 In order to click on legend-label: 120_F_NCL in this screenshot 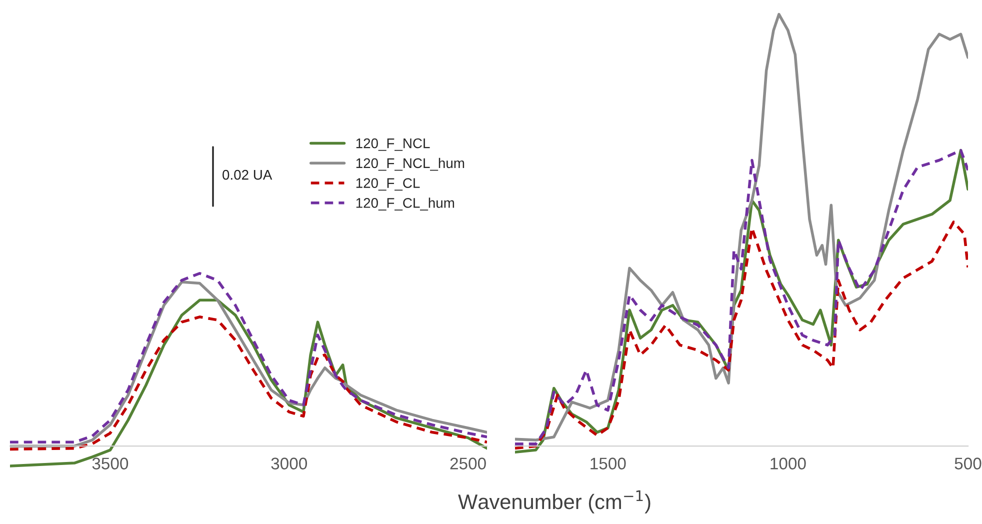, I will do `click(393, 144)`.